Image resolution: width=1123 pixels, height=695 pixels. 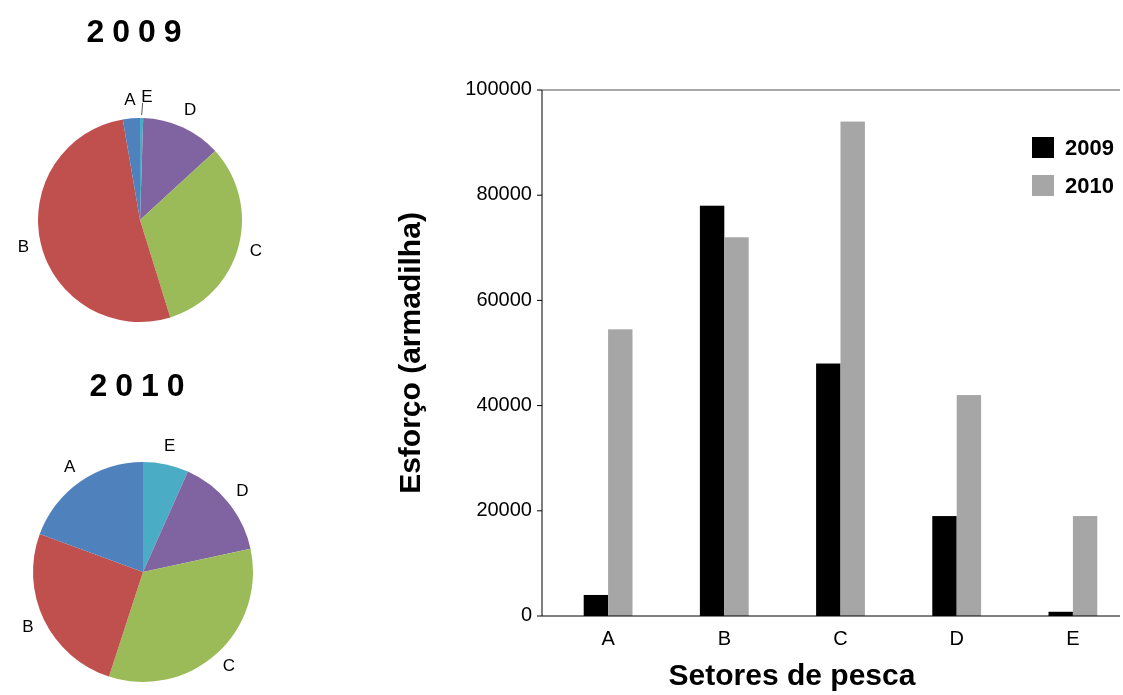 What do you see at coordinates (1073, 638) in the screenshot?
I see `x-tick-label: E` at bounding box center [1073, 638].